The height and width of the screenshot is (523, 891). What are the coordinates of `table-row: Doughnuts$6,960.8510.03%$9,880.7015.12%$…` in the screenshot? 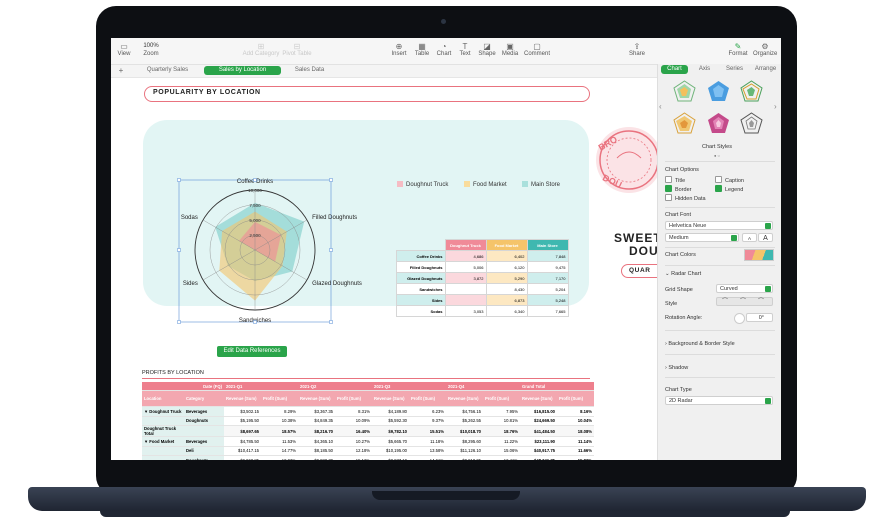 It's located at (368, 457).